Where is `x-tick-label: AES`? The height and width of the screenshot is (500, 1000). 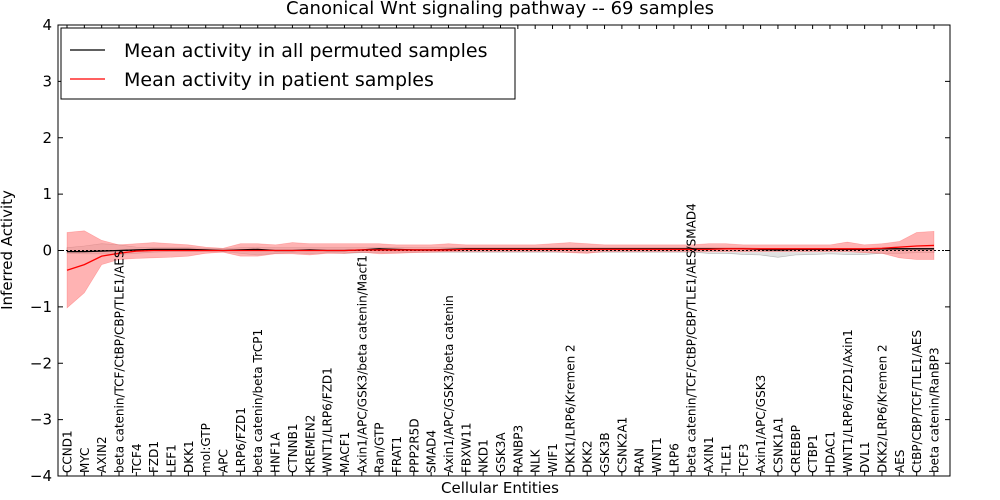
x-tick-label: AES is located at coordinates (900, 461).